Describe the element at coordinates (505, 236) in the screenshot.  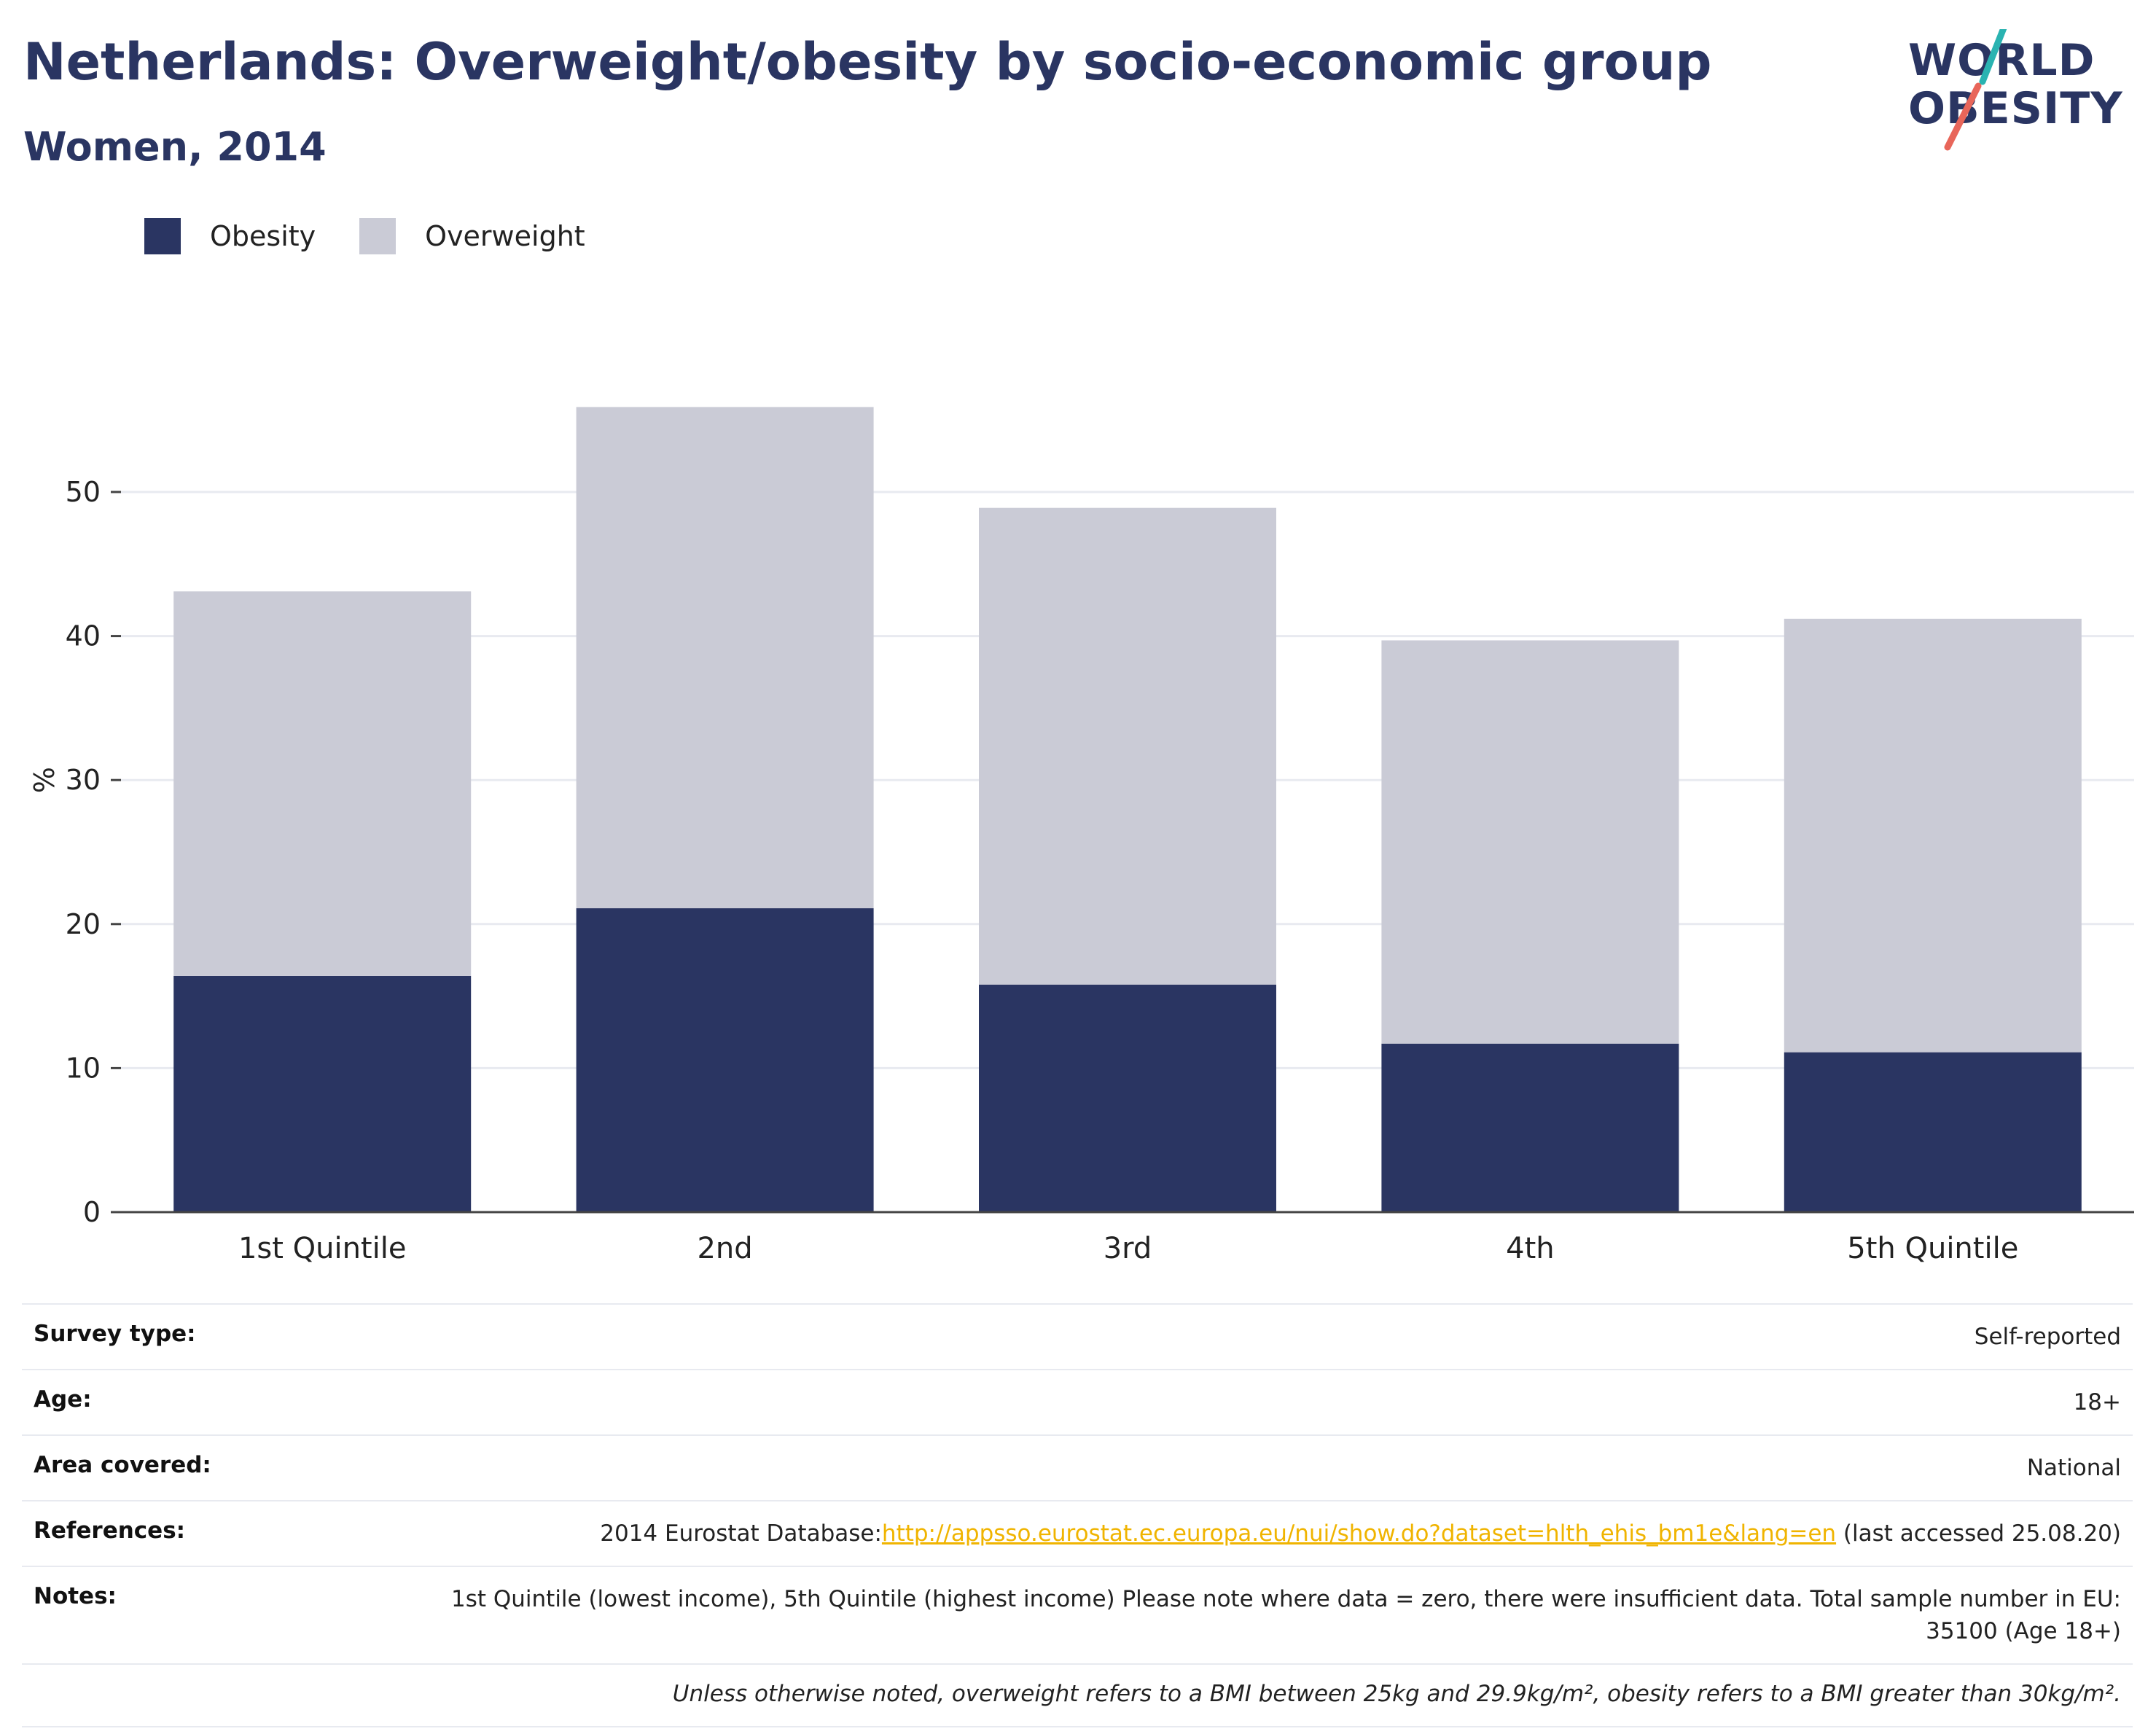
I see `legend-label-overweight: Overweight` at that location.